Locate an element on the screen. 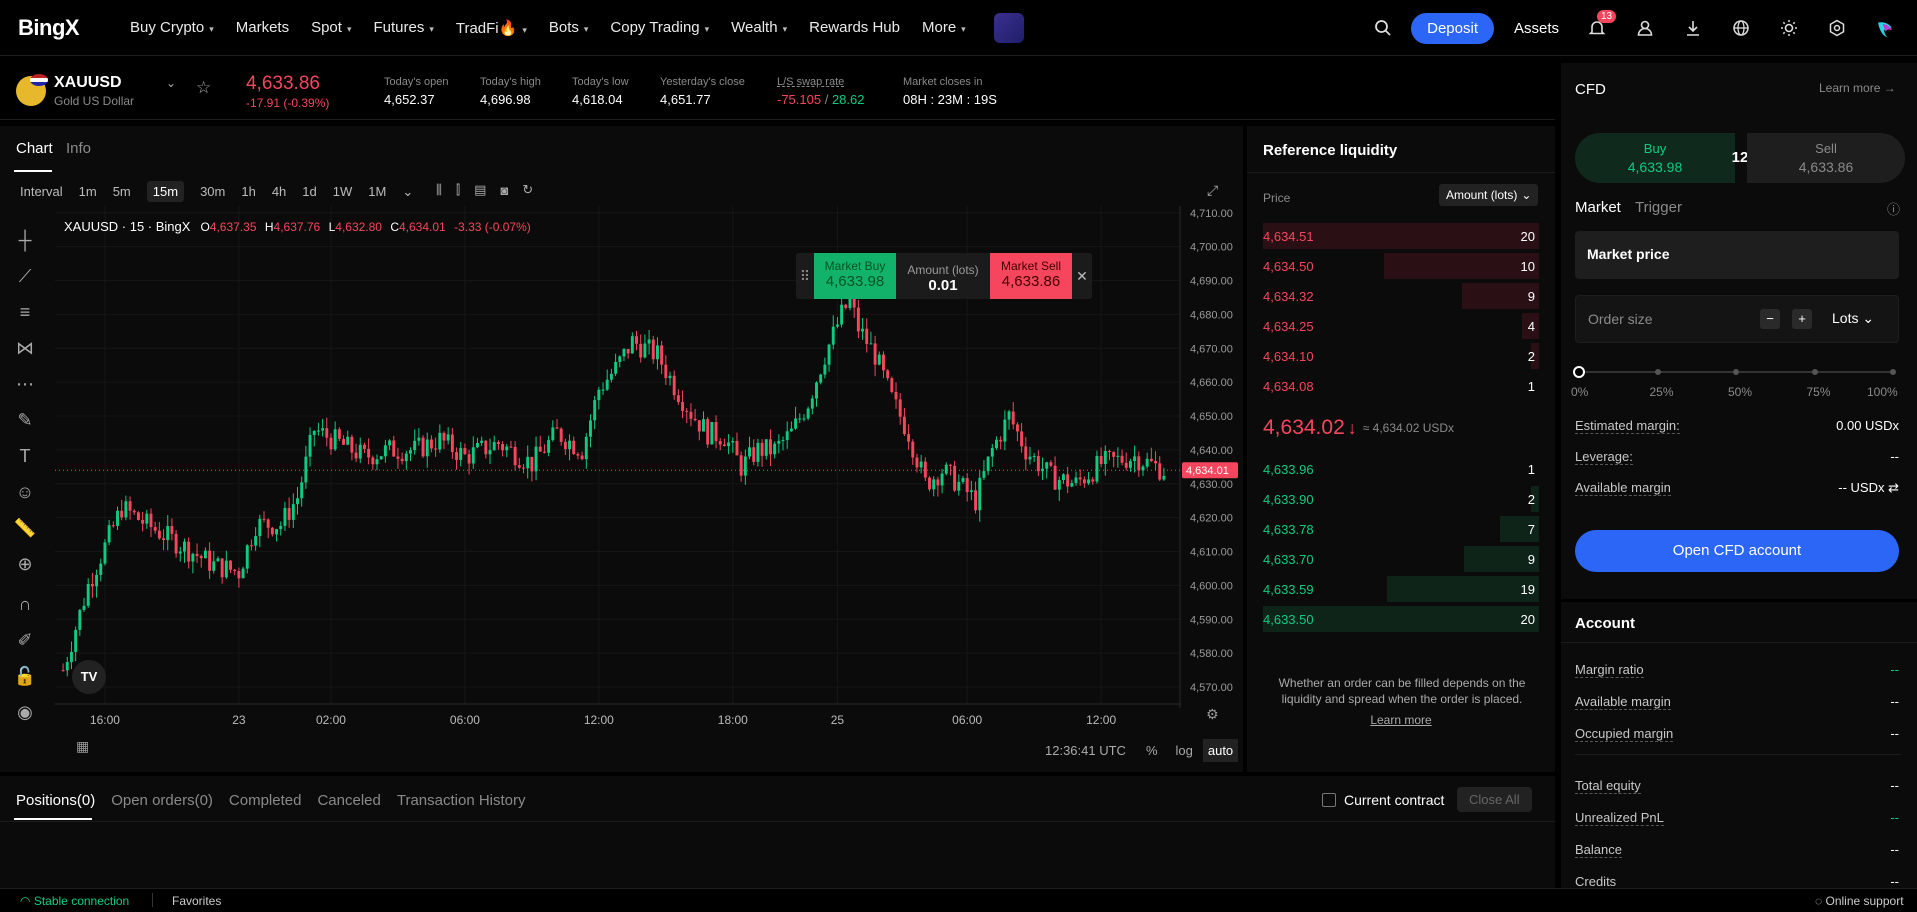 Image resolution: width=1917 pixels, height=912 pixels. nav-item-rewards-hub: Rewards Hub is located at coordinates (854, 27).